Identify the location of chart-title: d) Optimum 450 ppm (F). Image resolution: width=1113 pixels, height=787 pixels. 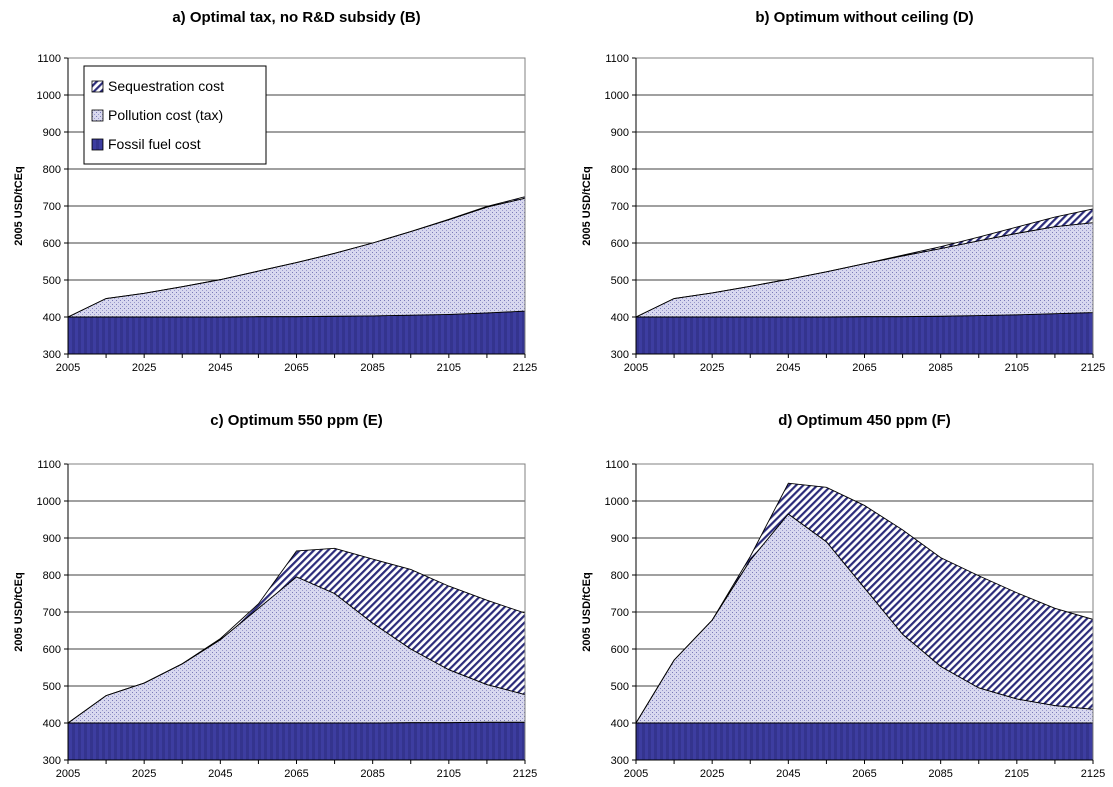
(864, 420).